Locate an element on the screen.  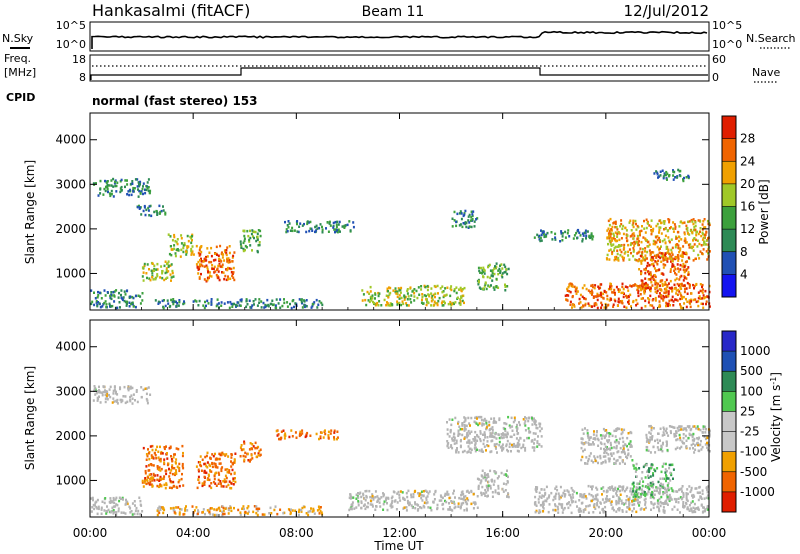
y-tick-label: 4000 is located at coordinates (70, 140).